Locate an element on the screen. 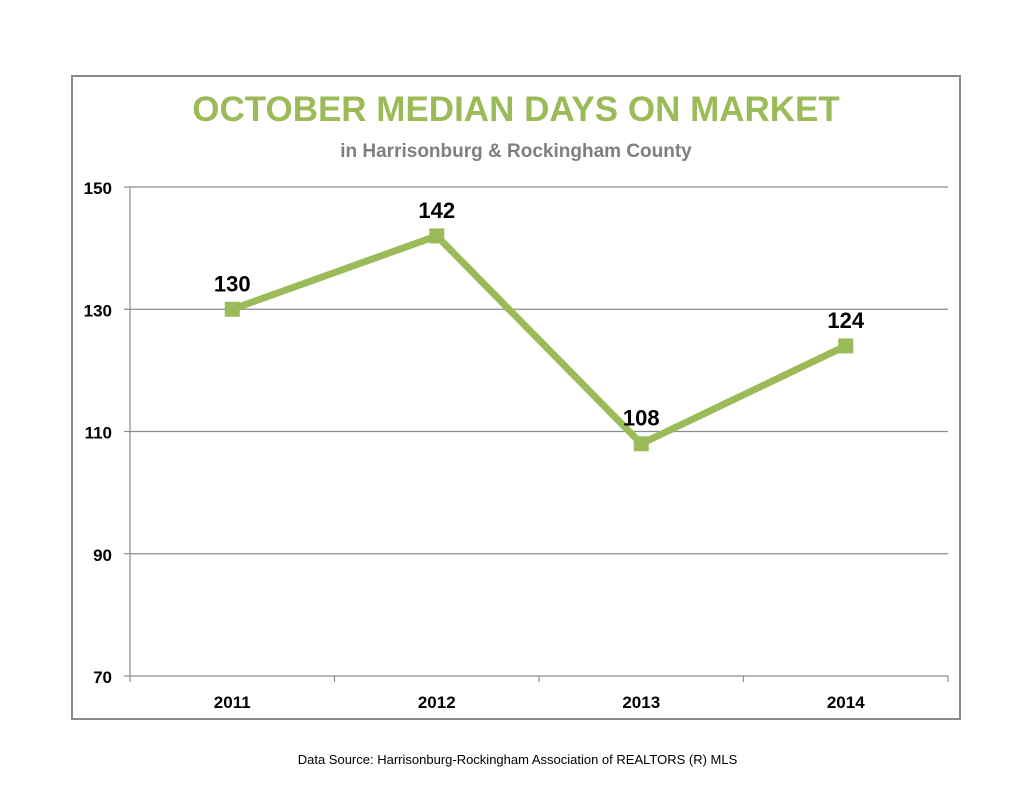  y-tick-label: 150 is located at coordinates (98, 188).